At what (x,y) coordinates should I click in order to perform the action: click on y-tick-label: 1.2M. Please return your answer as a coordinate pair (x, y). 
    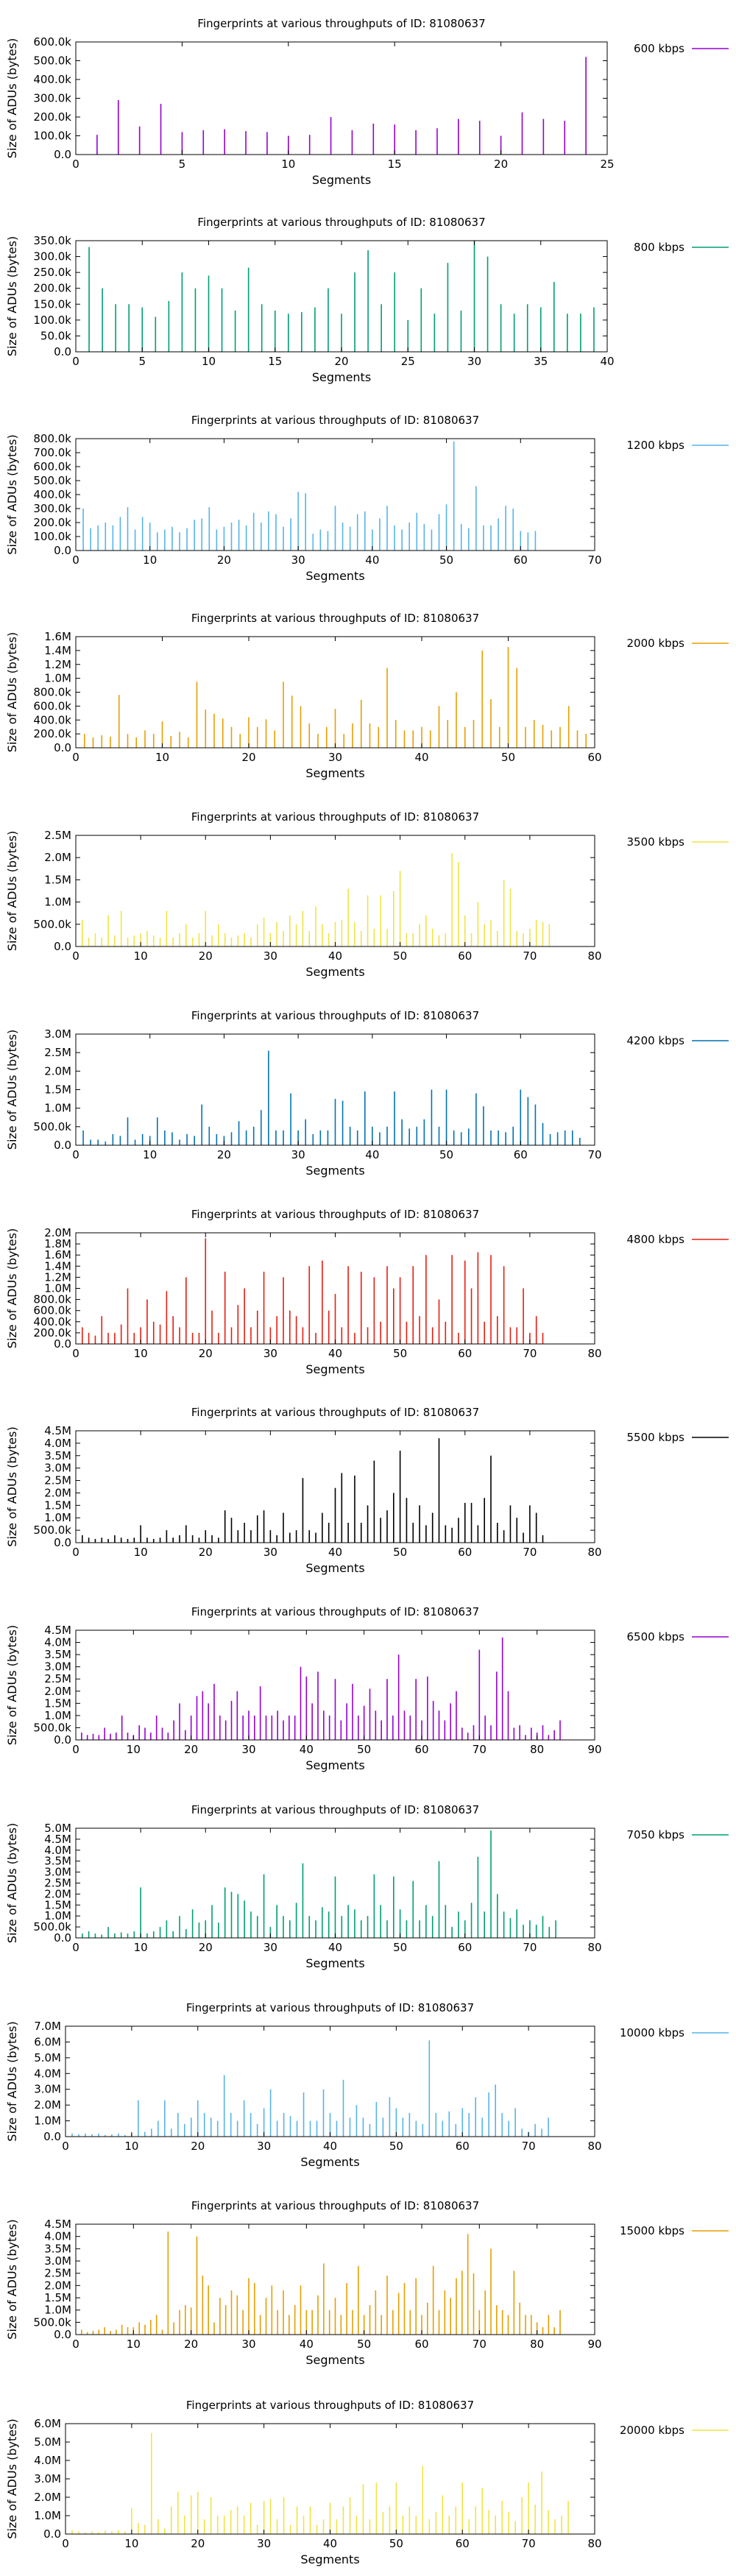
    Looking at the image, I should click on (57, 1277).